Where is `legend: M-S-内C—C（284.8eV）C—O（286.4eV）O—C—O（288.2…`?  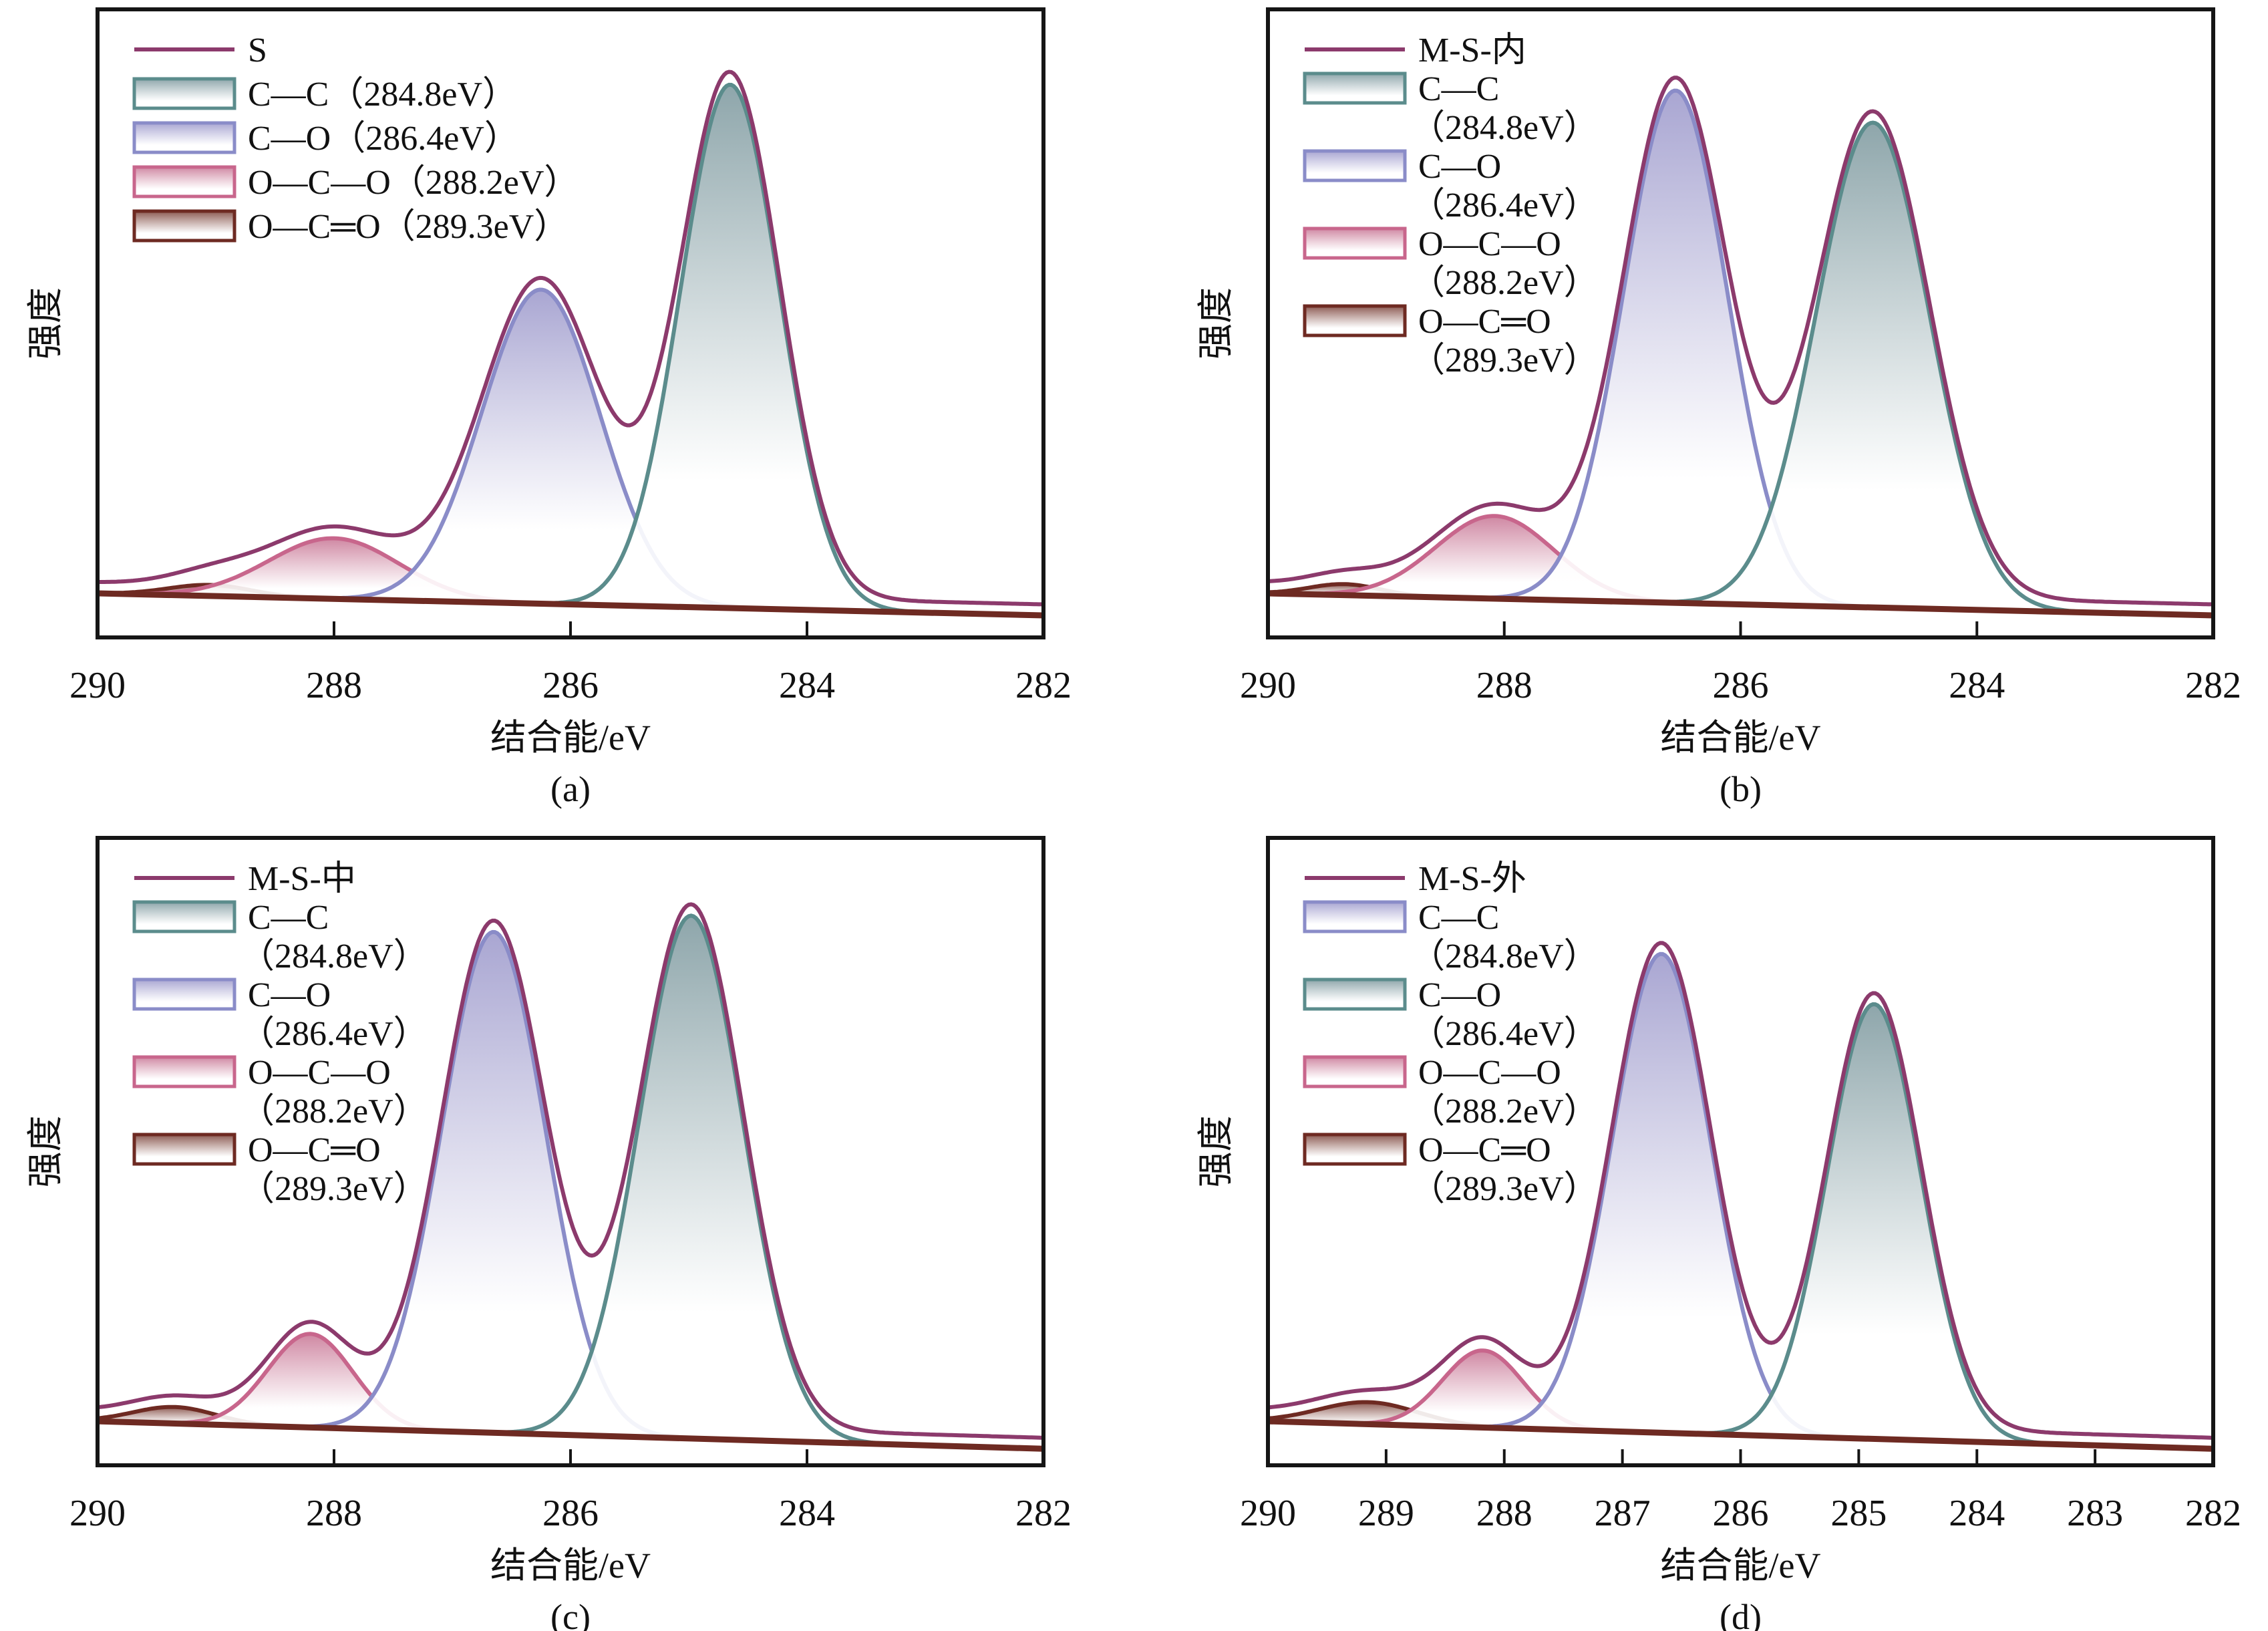 legend: M-S-内C—C（284.8eV）C—O（286.4eV）O—C—O（288.2… is located at coordinates (1451, 206).